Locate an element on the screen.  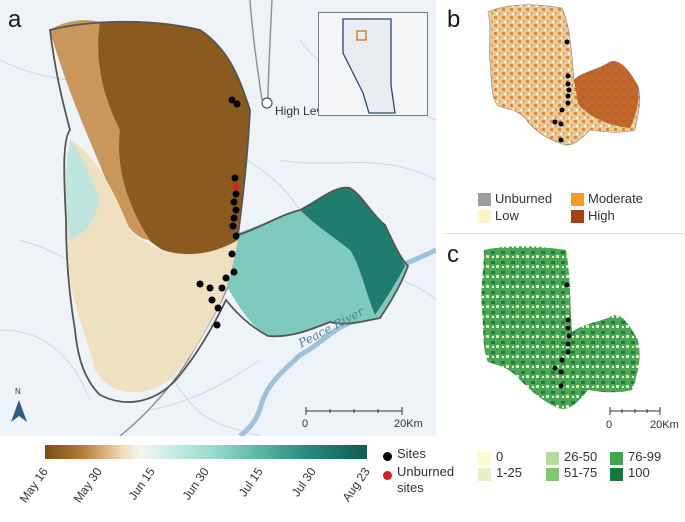
unburned-site-marker is located at coordinates (236, 187).